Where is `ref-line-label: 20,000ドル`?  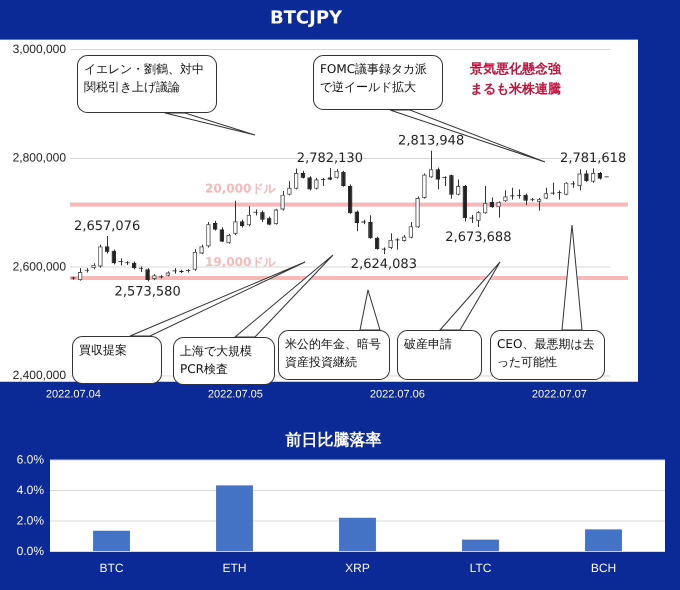
ref-line-label: 20,000ドル is located at coordinates (240, 189).